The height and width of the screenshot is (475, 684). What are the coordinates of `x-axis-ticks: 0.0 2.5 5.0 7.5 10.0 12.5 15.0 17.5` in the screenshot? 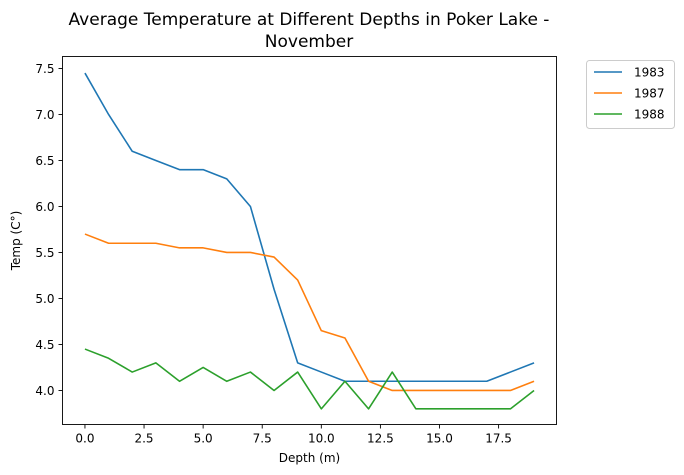 It's located at (293, 435).